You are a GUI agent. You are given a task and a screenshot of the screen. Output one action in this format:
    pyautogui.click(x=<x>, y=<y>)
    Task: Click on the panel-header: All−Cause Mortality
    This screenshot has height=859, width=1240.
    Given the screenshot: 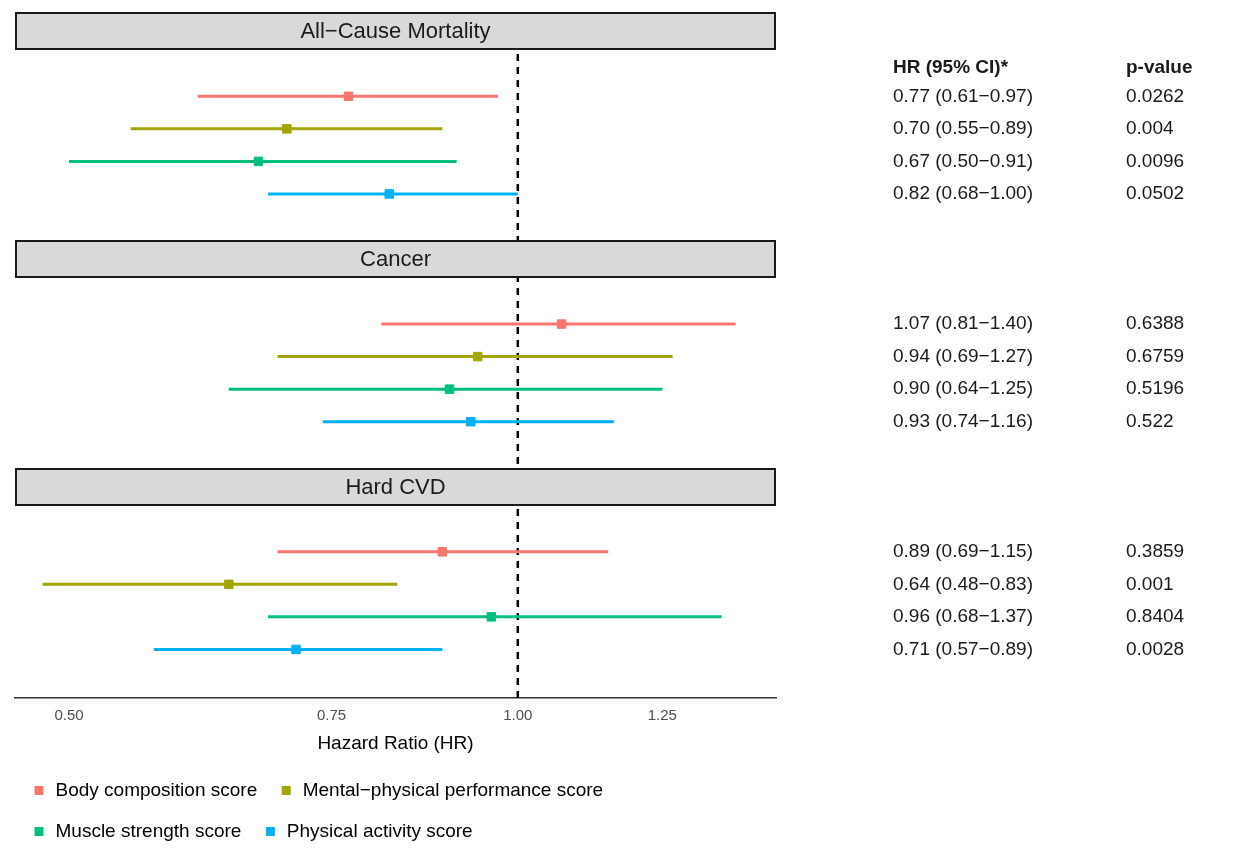 What is the action you would take?
    pyautogui.click(x=395, y=31)
    